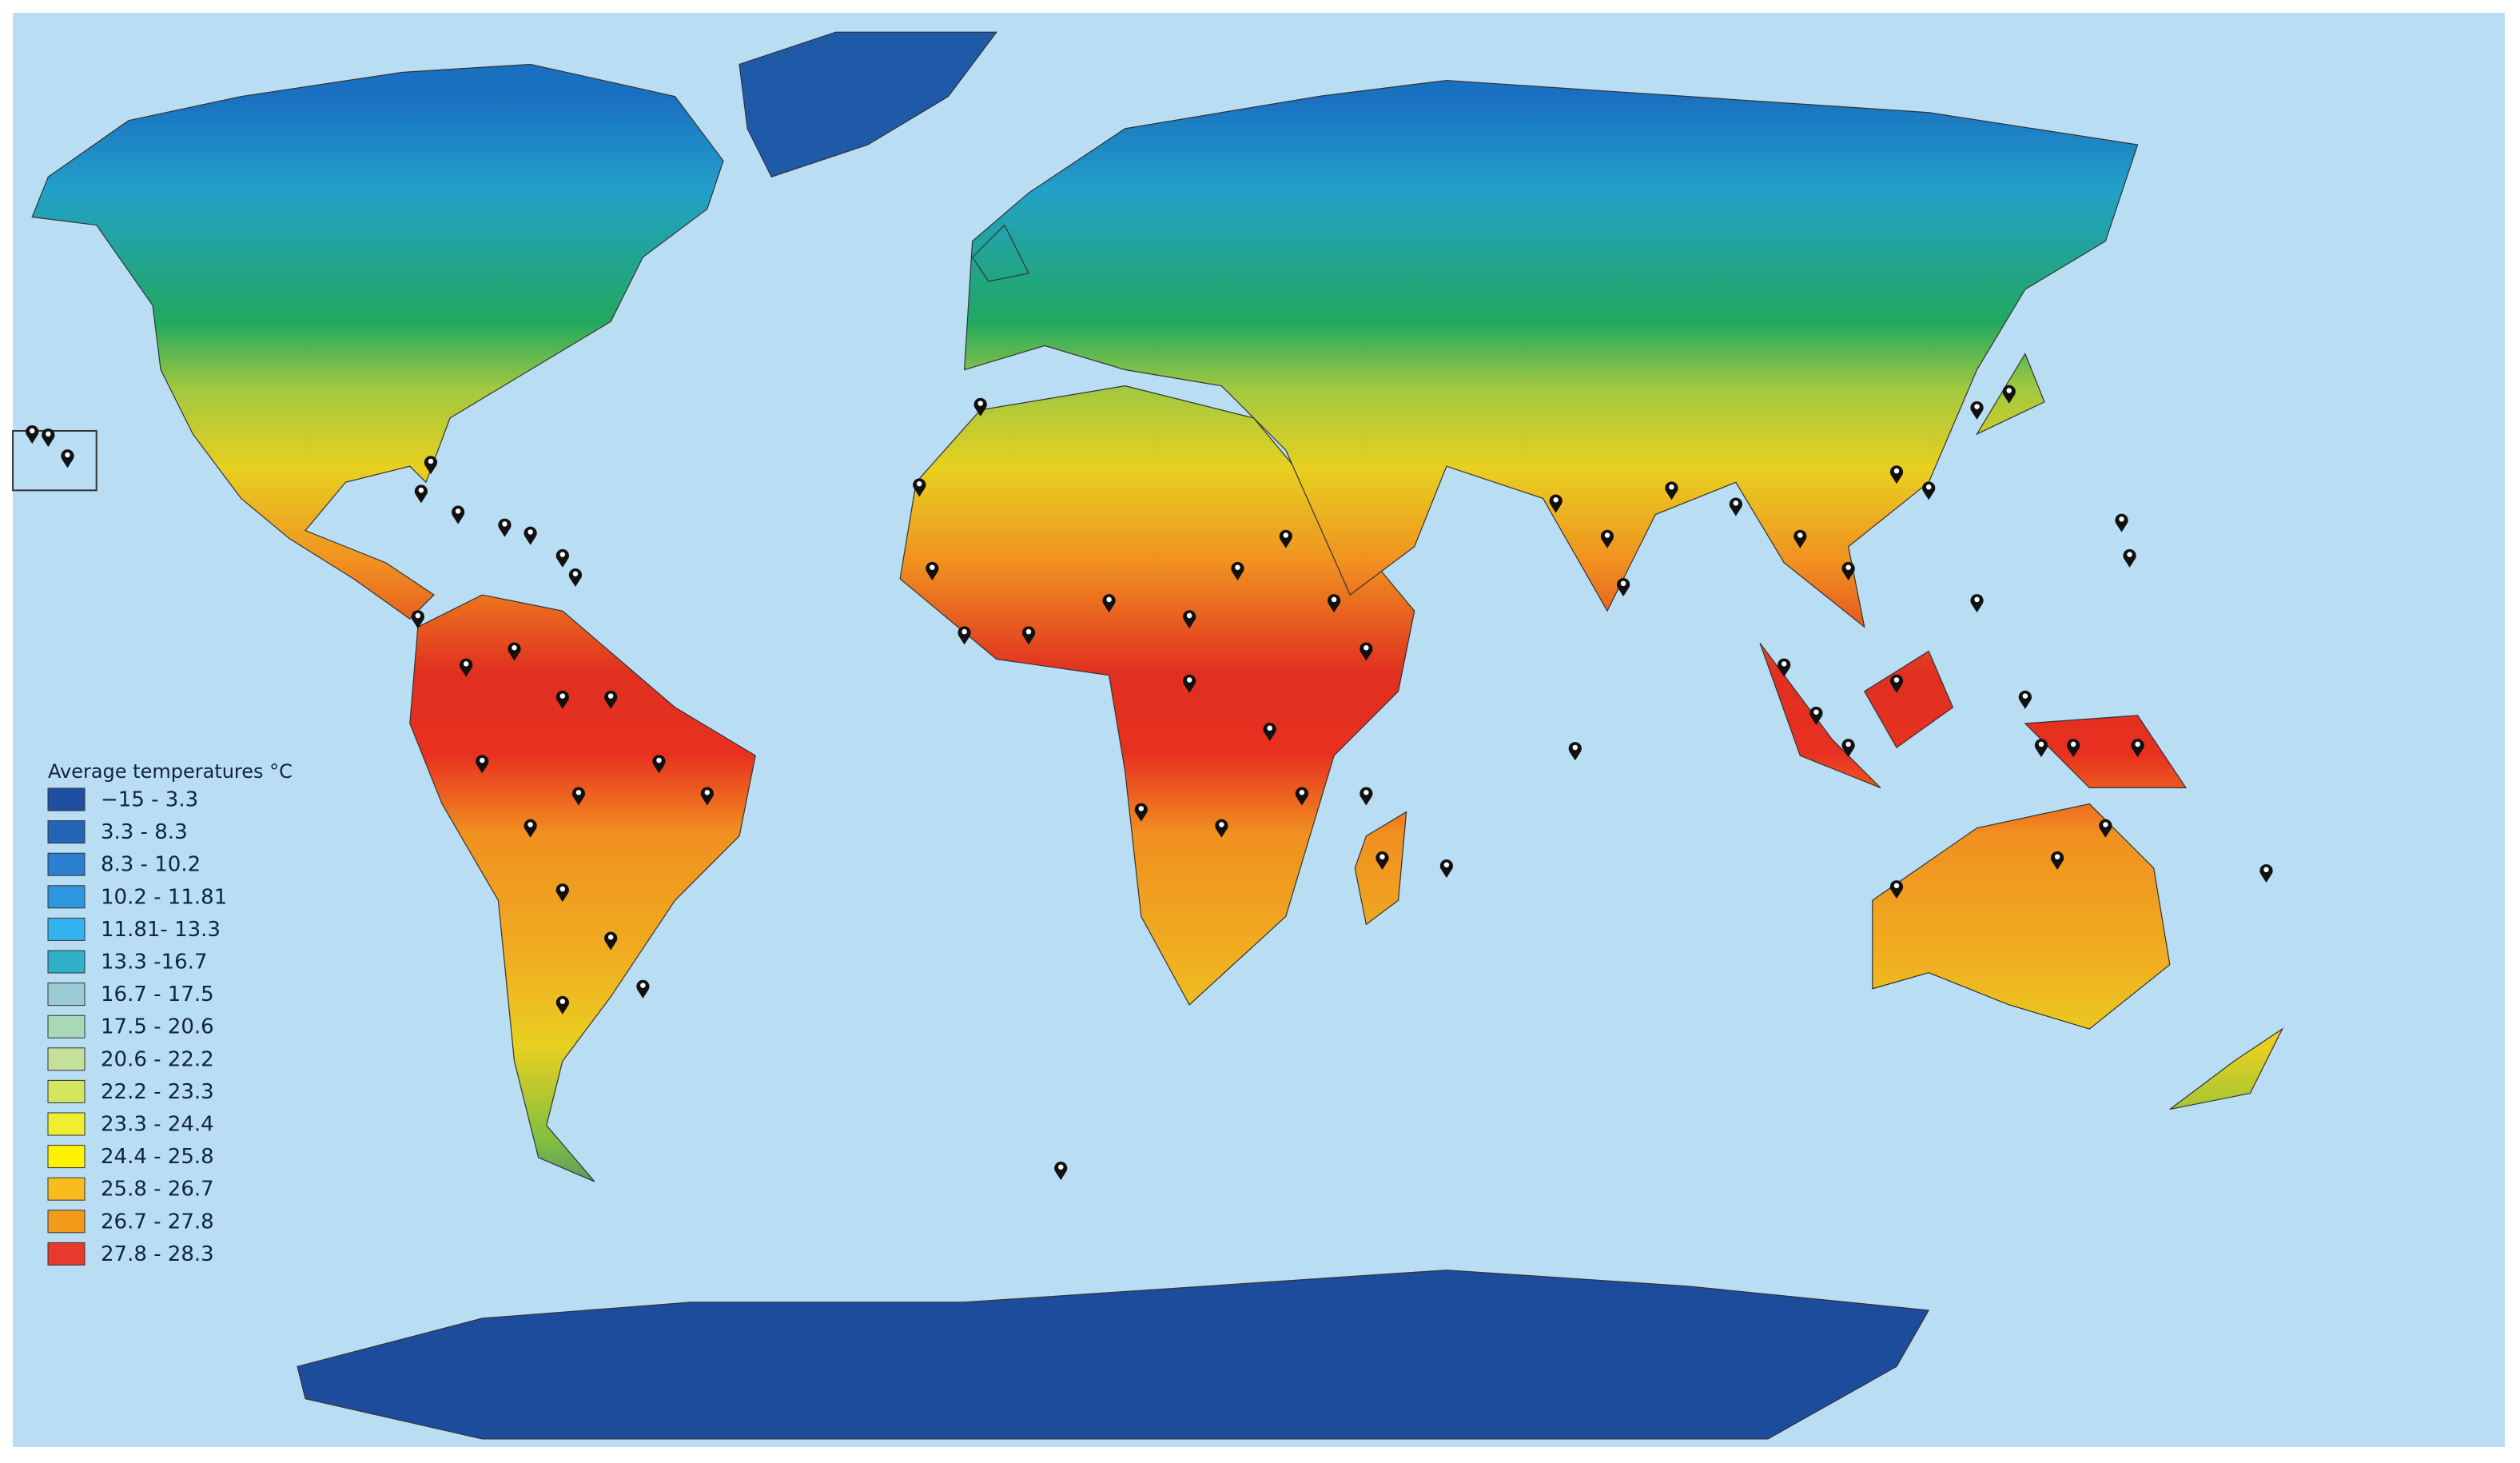 Image resolution: width=2520 pixels, height=1463 pixels. What do you see at coordinates (157, 1254) in the screenshot?
I see `legend-label: 27.8 - 28.3` at bounding box center [157, 1254].